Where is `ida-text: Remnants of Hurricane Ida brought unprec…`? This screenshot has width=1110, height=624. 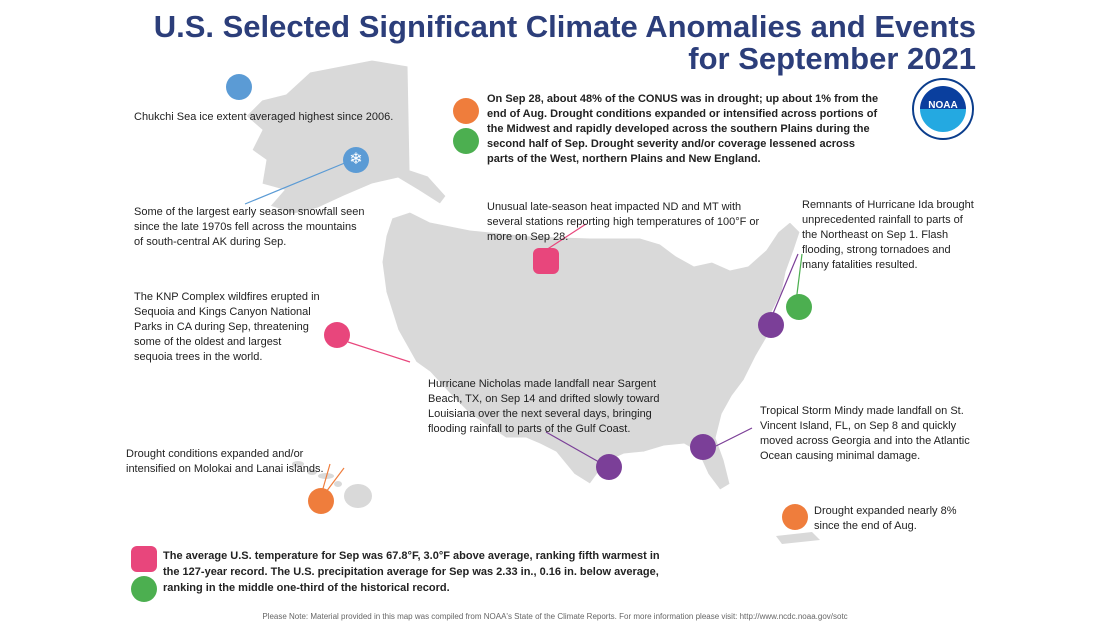
ida-text: Remnants of Hurricane Ida brought unprec… is located at coordinates (888, 235).